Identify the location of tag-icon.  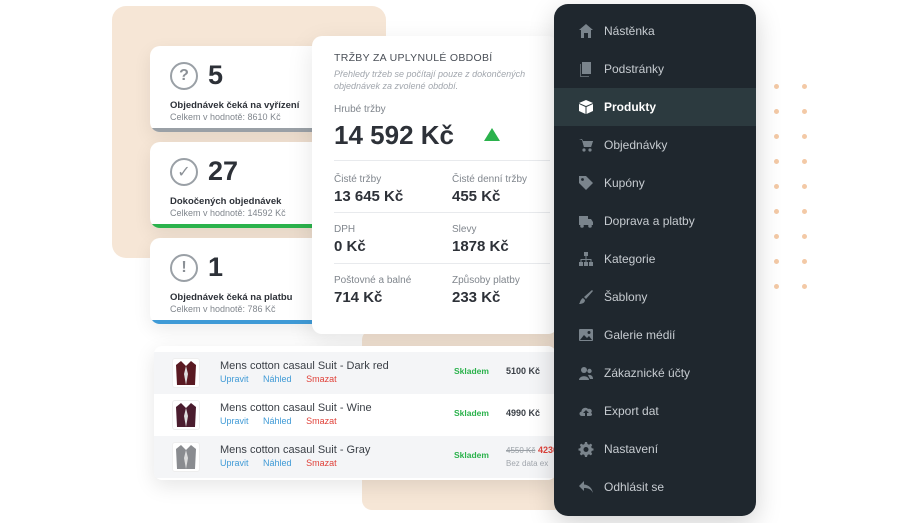
(586, 183).